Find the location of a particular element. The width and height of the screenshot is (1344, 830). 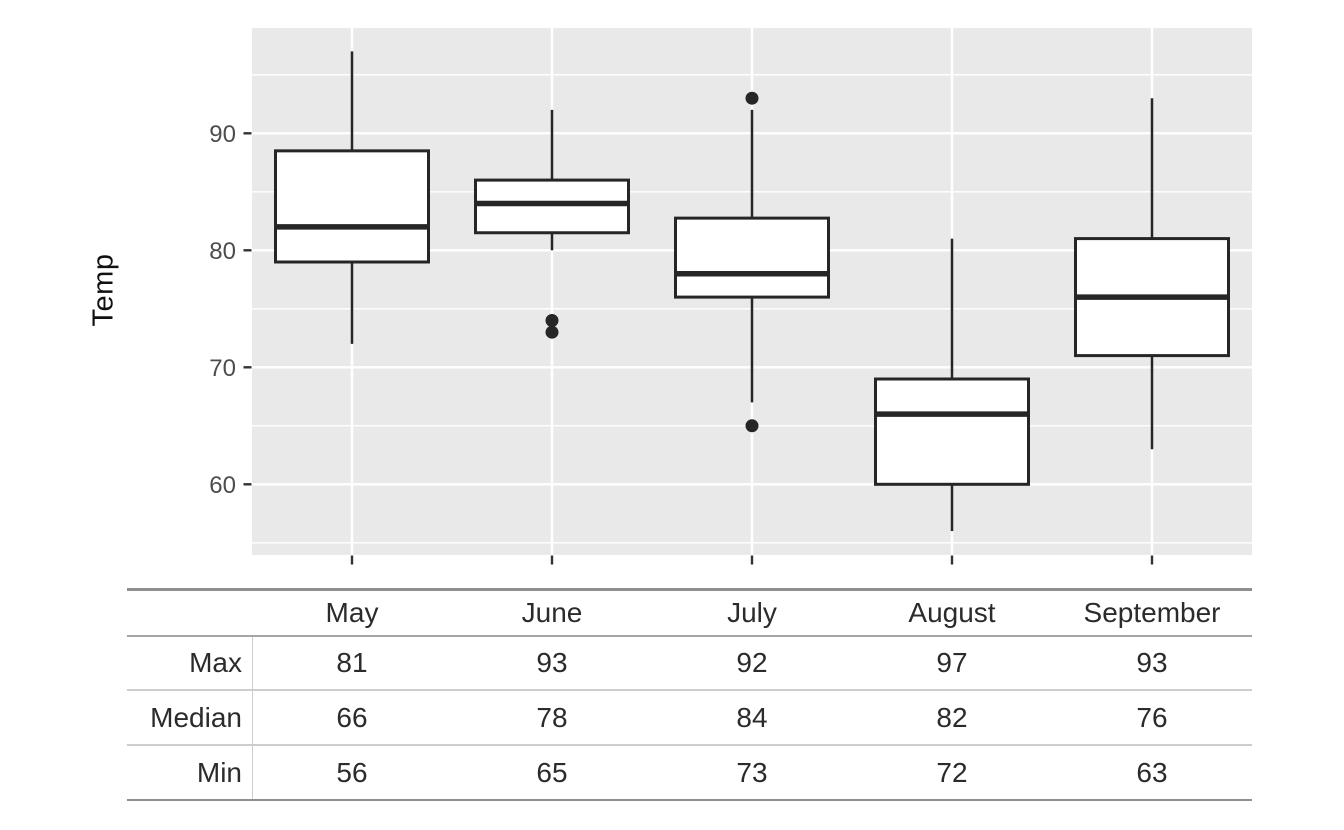

table-vertical-separator is located at coordinates (252, 718).